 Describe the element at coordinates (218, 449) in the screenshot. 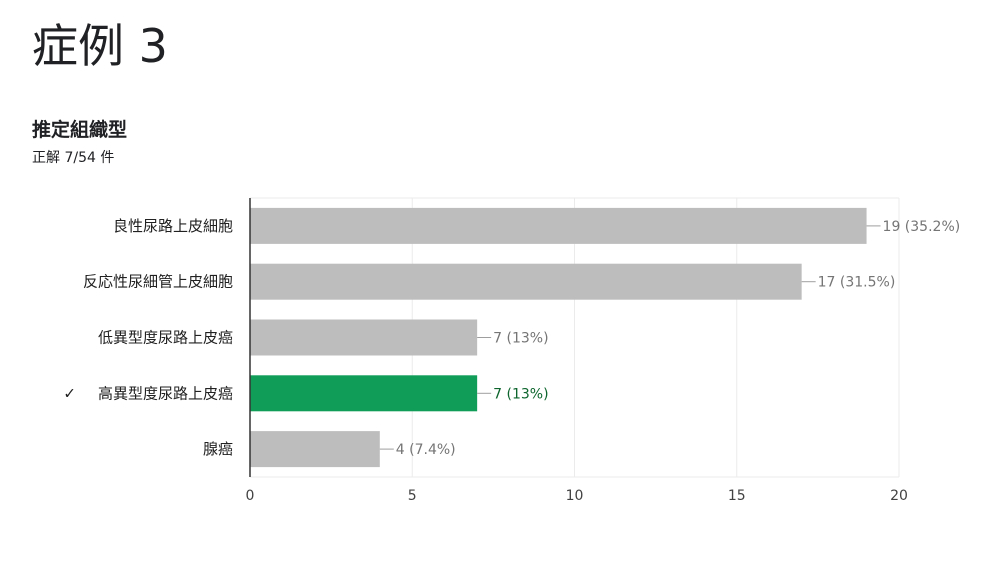

I see `category-label: 腺癌` at that location.